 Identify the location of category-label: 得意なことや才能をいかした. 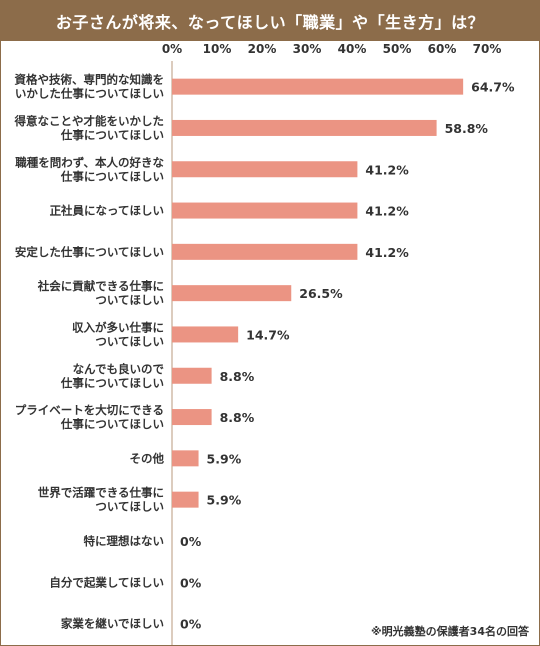
(89, 121).